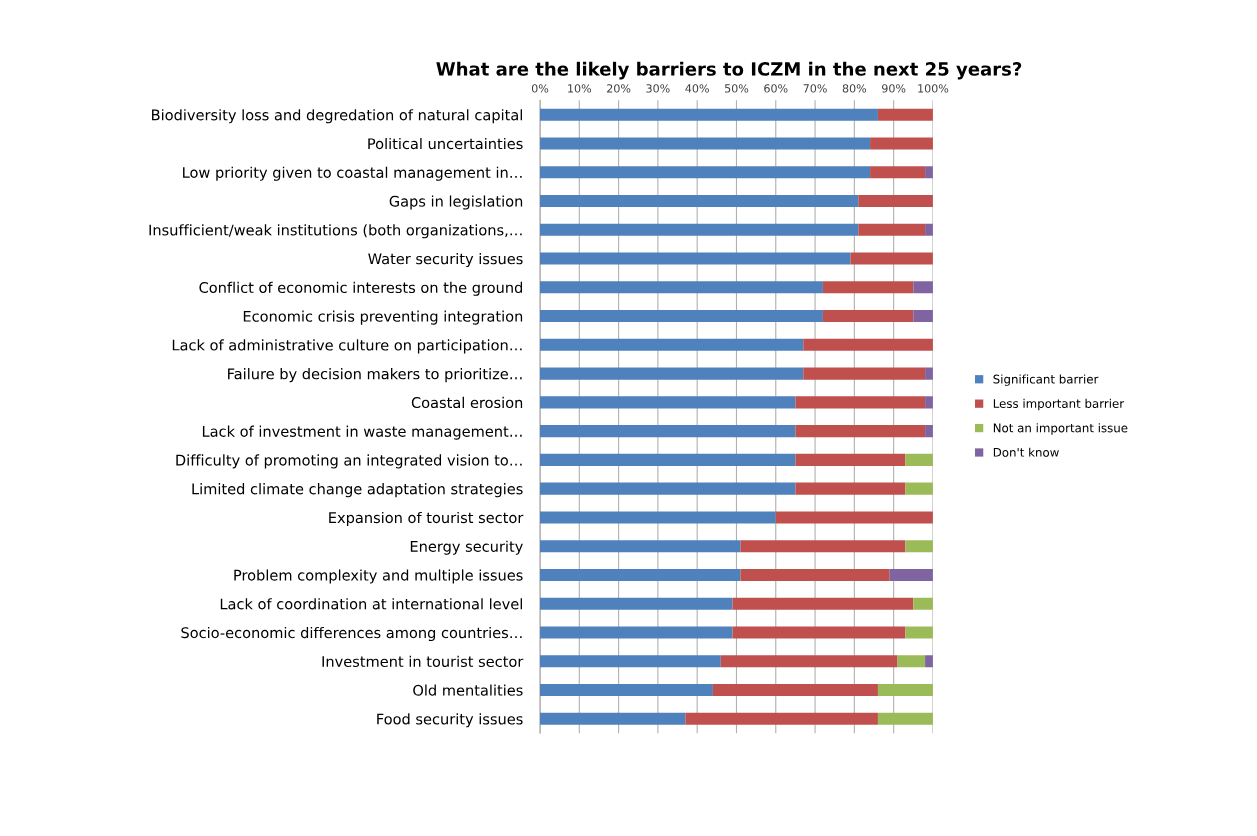  I want to click on x-tick-label: 20%, so click(619, 88).